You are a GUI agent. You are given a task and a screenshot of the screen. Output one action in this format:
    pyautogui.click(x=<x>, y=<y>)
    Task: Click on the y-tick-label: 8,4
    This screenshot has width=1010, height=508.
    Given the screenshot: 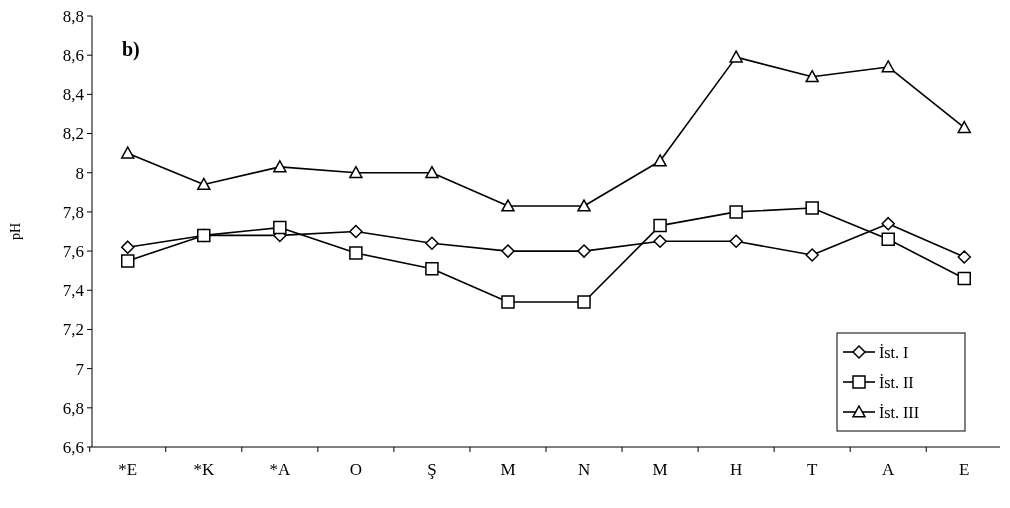 What is the action you would take?
    pyautogui.click(x=73, y=95)
    